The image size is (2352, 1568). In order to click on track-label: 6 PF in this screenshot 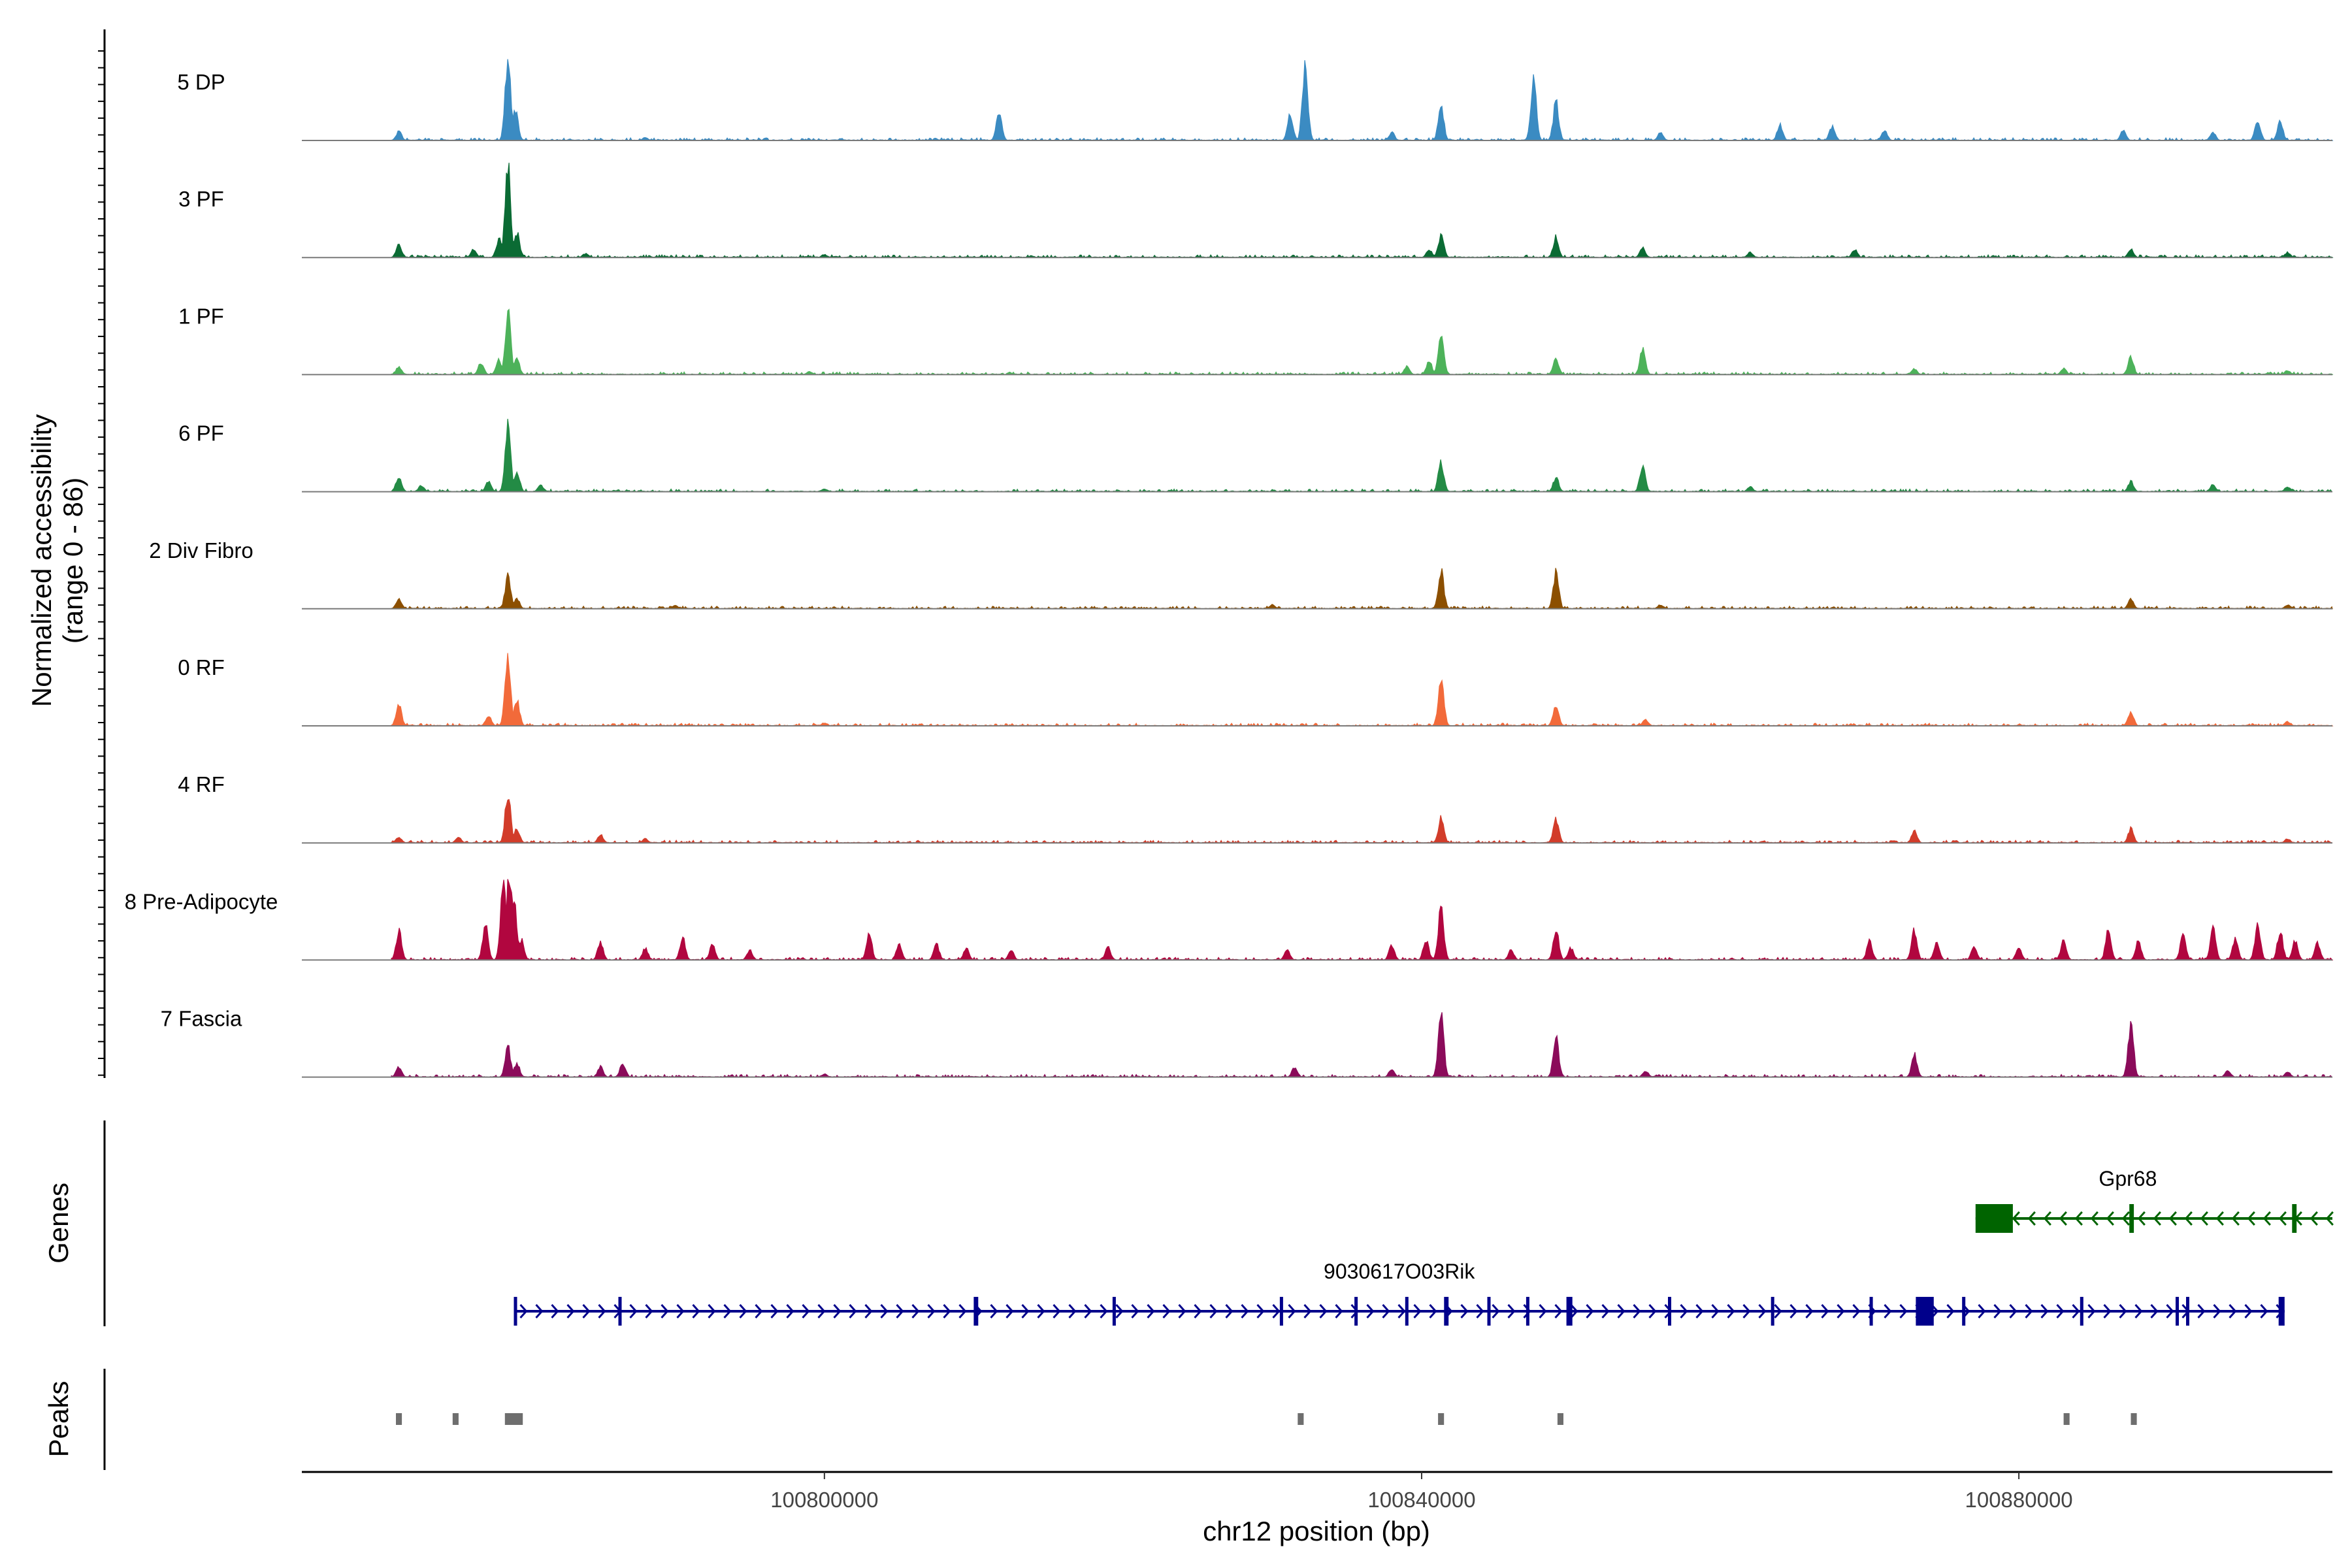, I will do `click(201, 433)`.